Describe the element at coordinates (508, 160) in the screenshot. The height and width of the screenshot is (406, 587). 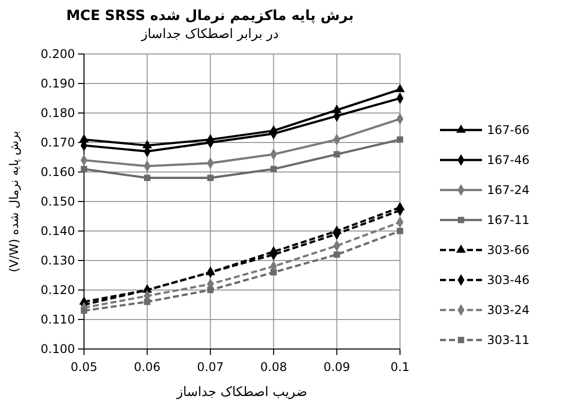
I see `legend-label: 167-46` at that location.